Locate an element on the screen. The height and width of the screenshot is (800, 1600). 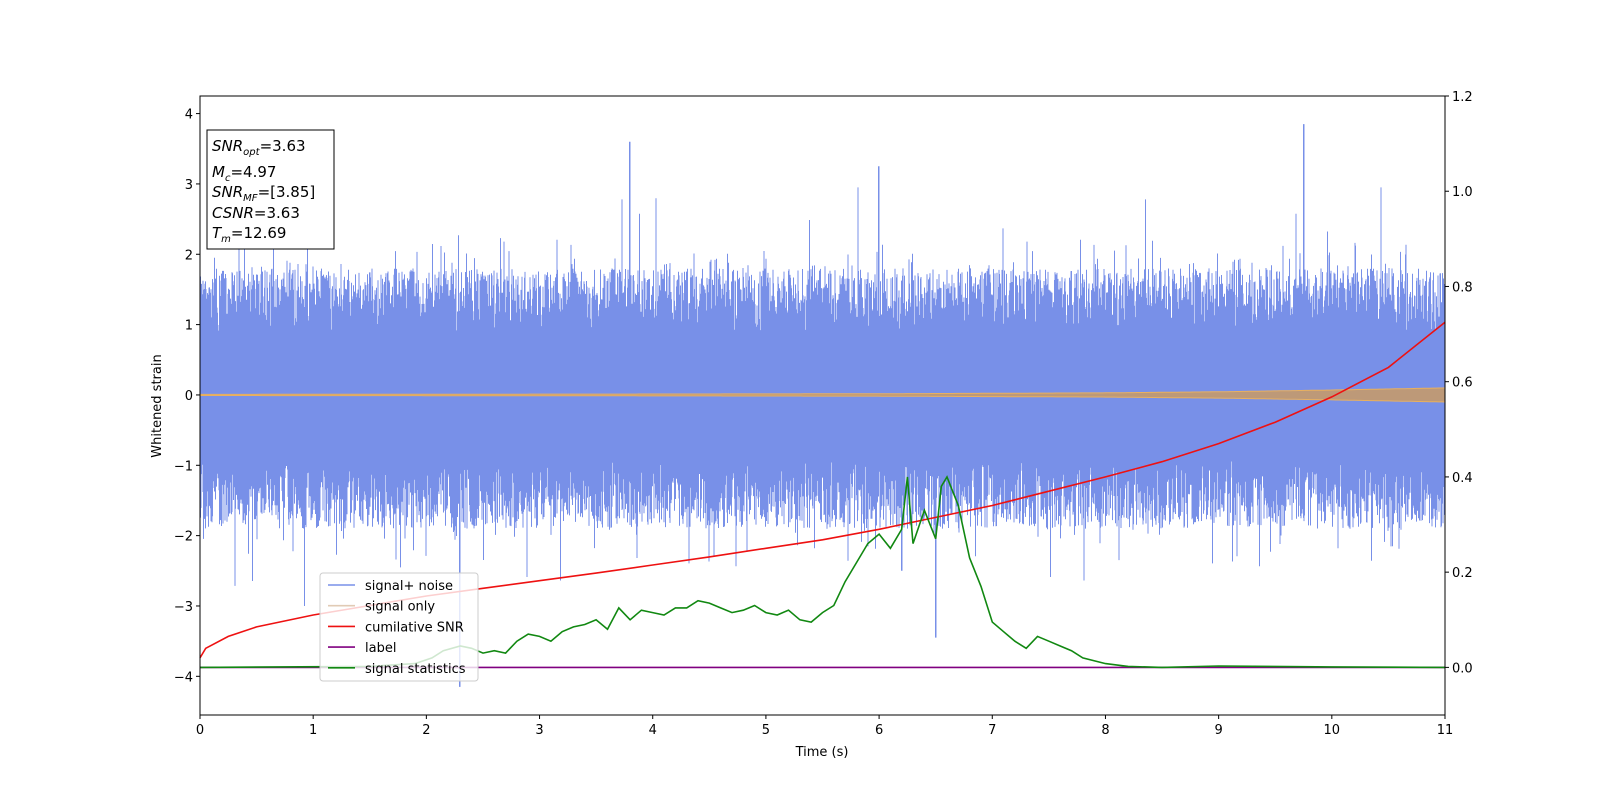
y-axis-left: 4 3 2 1 0 −1 −2 −3 −4 is located at coordinates (187, 396).